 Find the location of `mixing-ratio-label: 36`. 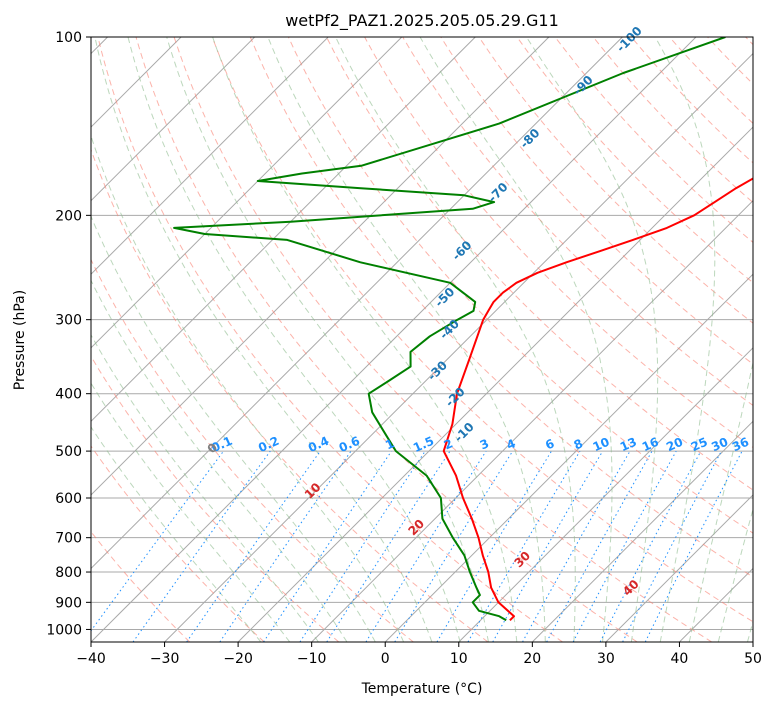

mixing-ratio-label: 36 is located at coordinates (740, 445).